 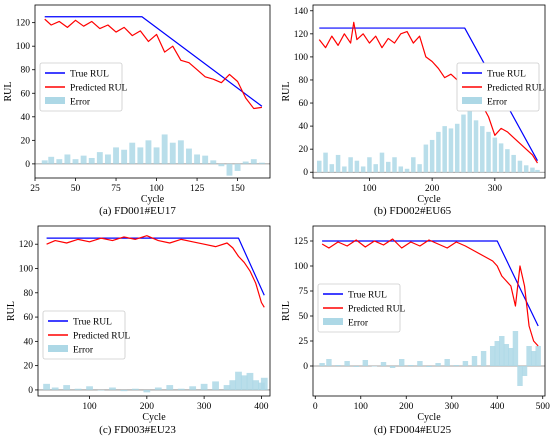 I want to click on y-axis-label: RUL, so click(x=286, y=311).